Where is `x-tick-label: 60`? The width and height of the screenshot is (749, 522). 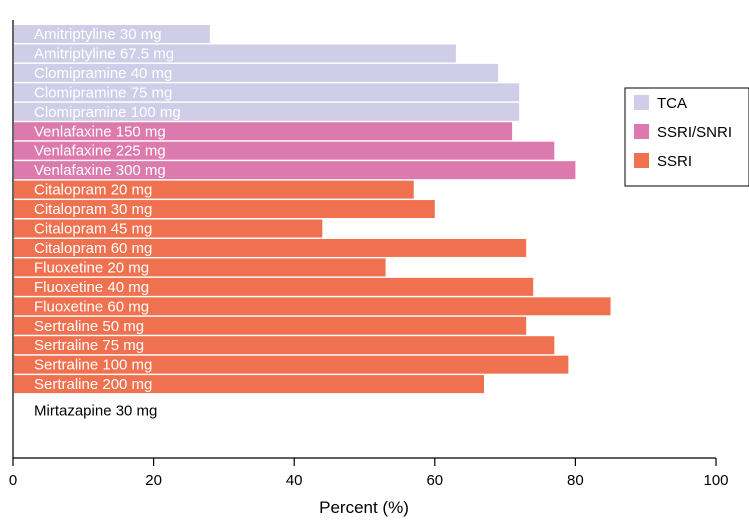
x-tick-label: 60 is located at coordinates (434, 480).